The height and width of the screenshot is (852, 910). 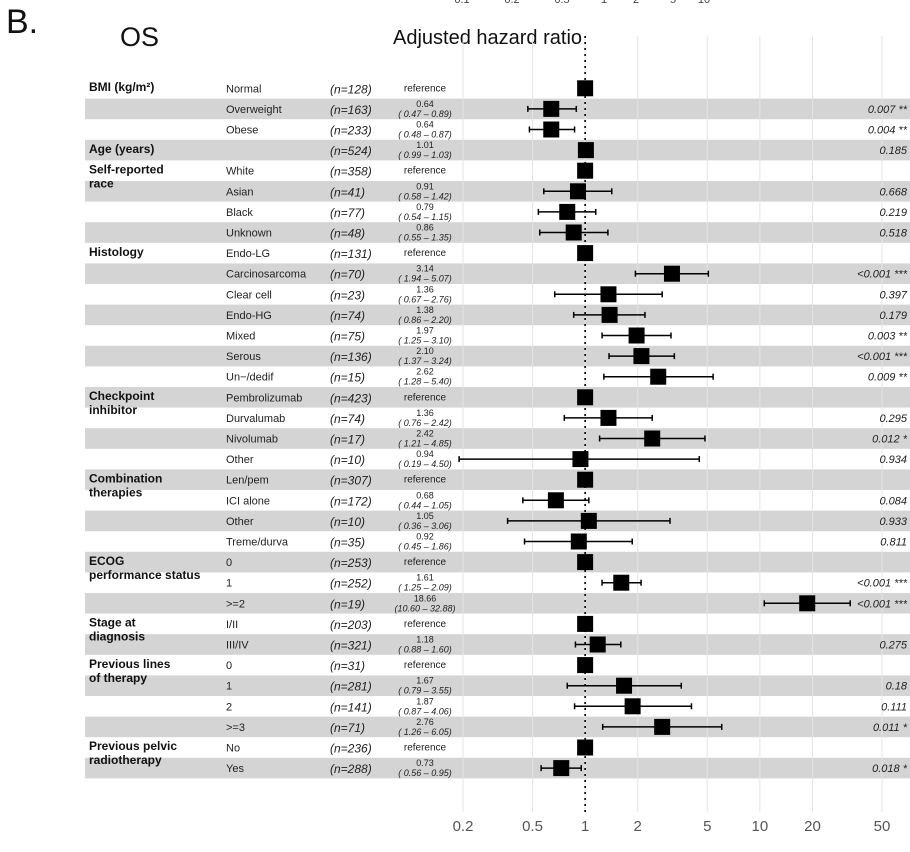 I want to click on group-label: therapies, so click(x=116, y=492).